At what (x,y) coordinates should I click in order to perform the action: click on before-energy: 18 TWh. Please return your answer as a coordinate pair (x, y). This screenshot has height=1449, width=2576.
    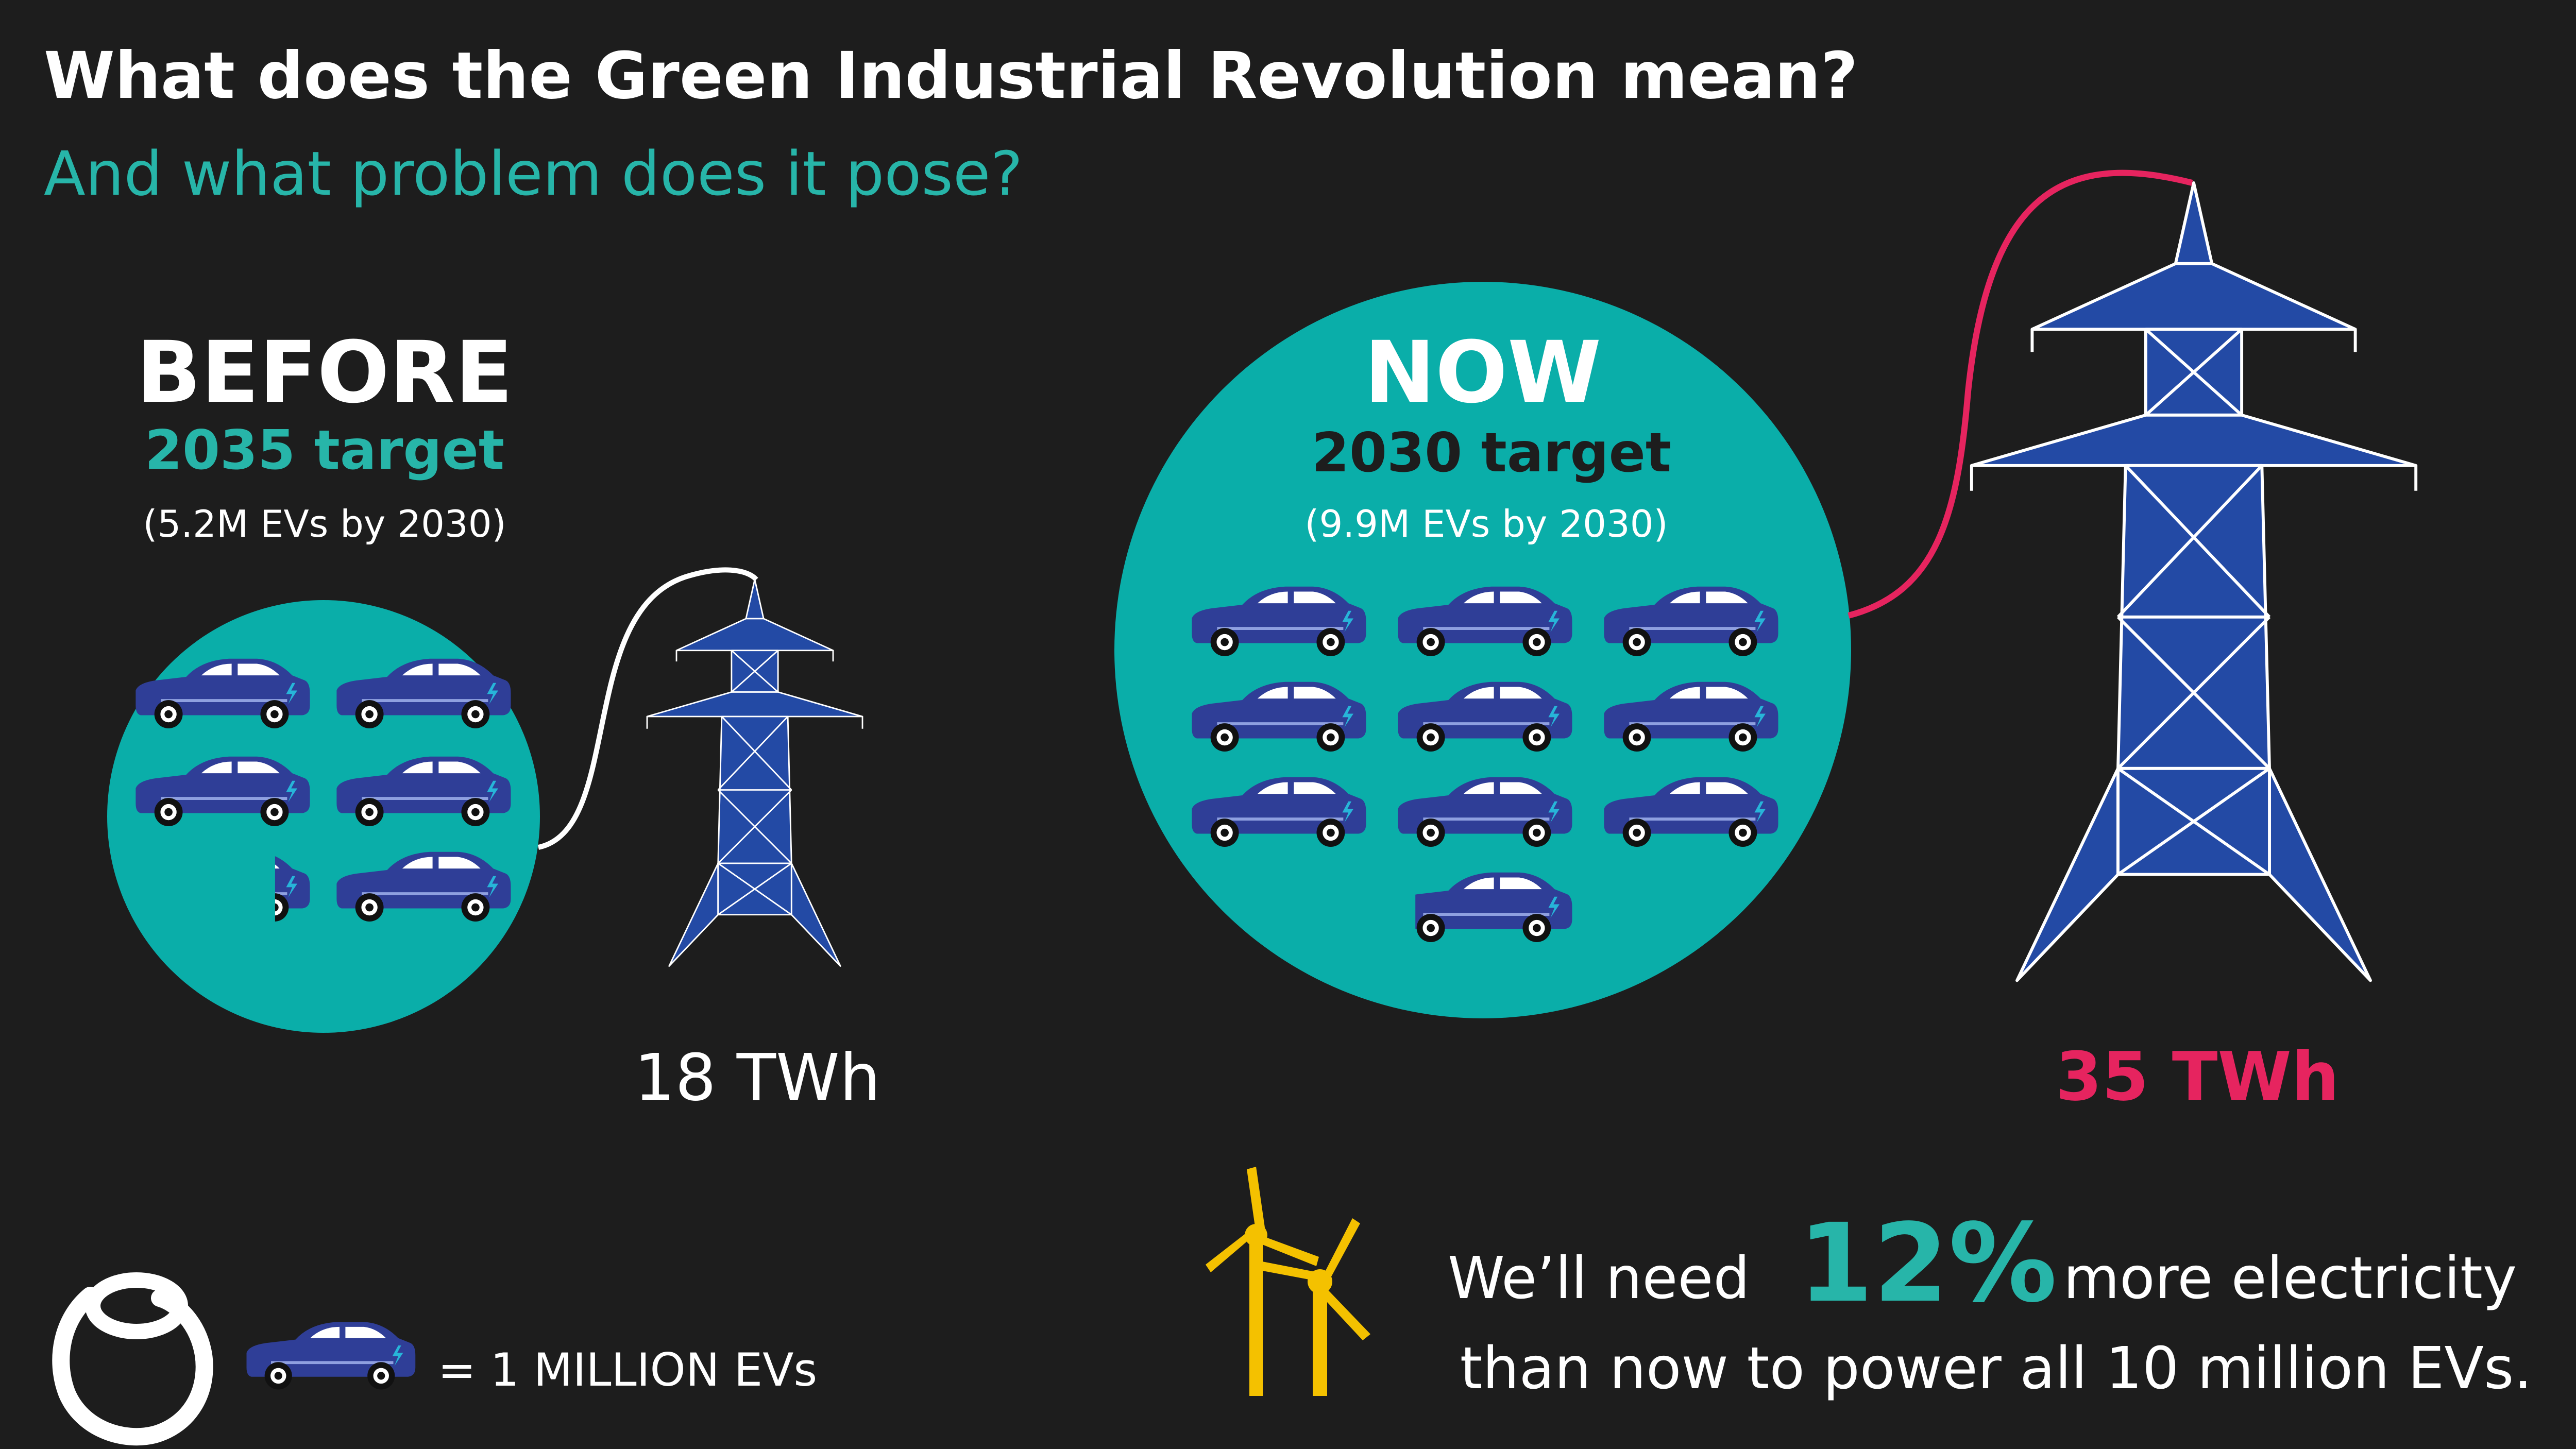
    Looking at the image, I should click on (757, 1078).